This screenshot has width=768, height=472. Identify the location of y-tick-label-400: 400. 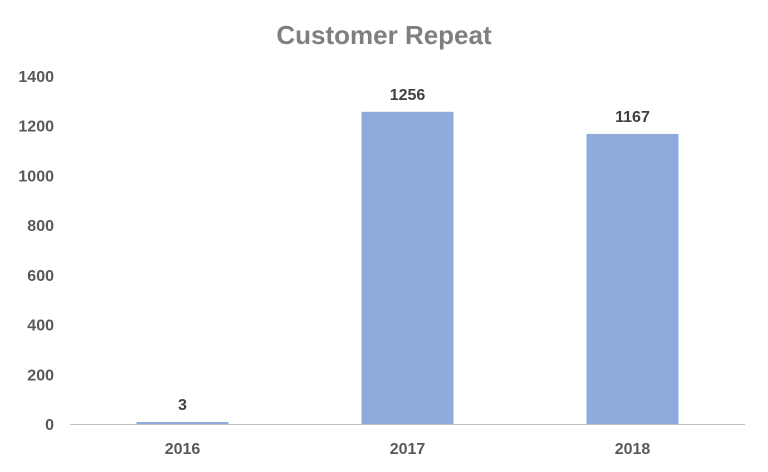
(40, 326).